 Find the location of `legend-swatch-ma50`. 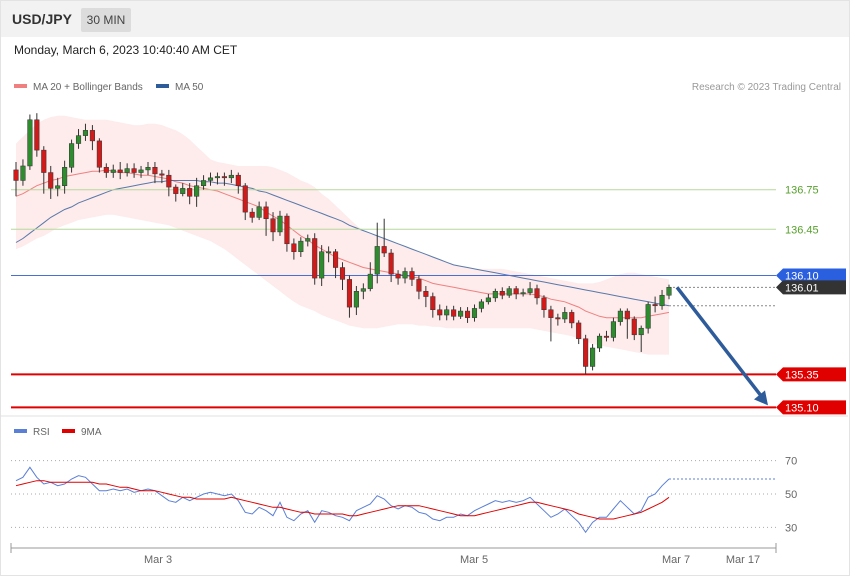

legend-swatch-ma50 is located at coordinates (162, 86).